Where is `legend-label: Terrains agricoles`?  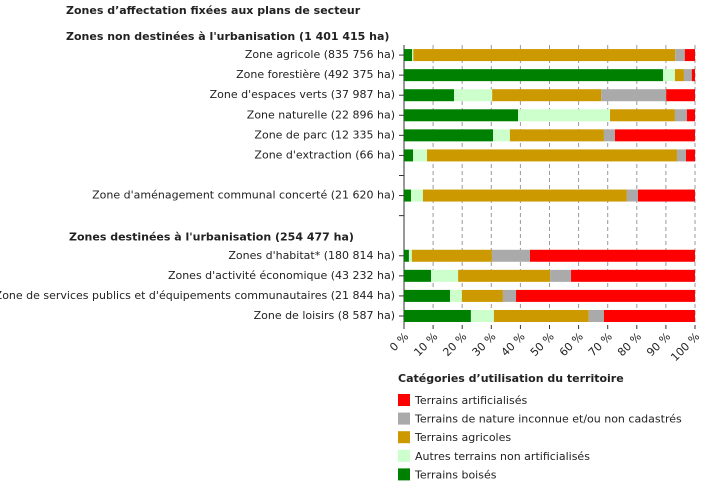
legend-label: Terrains agricoles is located at coordinates (462, 437).